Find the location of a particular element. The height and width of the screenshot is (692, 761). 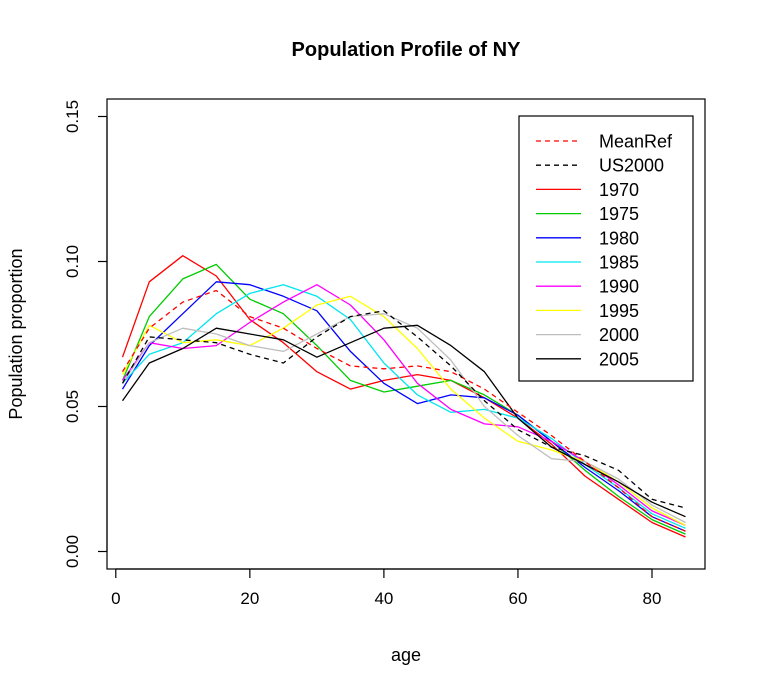

x-axis: 0 20 40 60 80 is located at coordinates (386, 588).